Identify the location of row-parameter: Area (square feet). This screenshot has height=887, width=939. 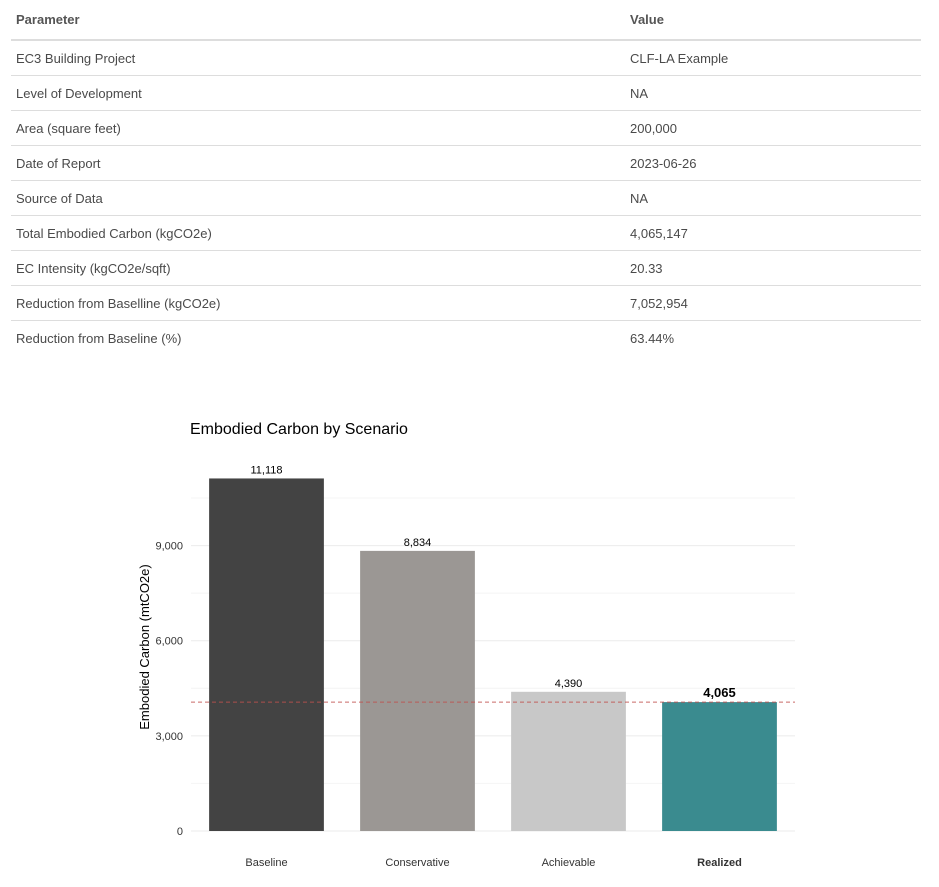
(318, 128).